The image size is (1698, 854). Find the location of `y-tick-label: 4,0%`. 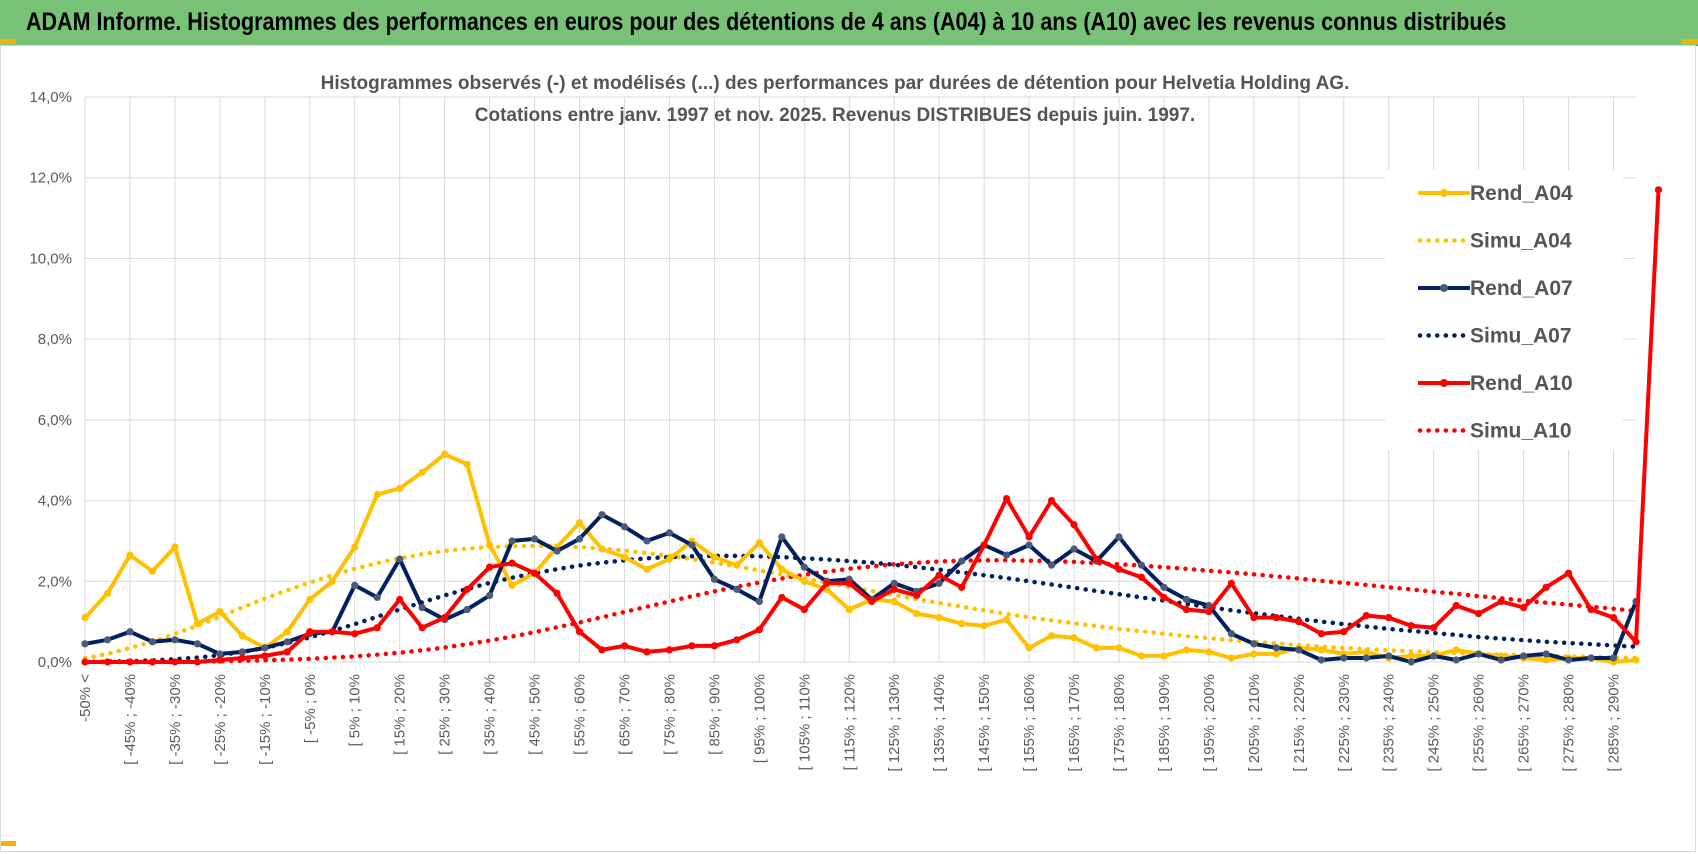

y-tick-label: 4,0% is located at coordinates (55, 501).